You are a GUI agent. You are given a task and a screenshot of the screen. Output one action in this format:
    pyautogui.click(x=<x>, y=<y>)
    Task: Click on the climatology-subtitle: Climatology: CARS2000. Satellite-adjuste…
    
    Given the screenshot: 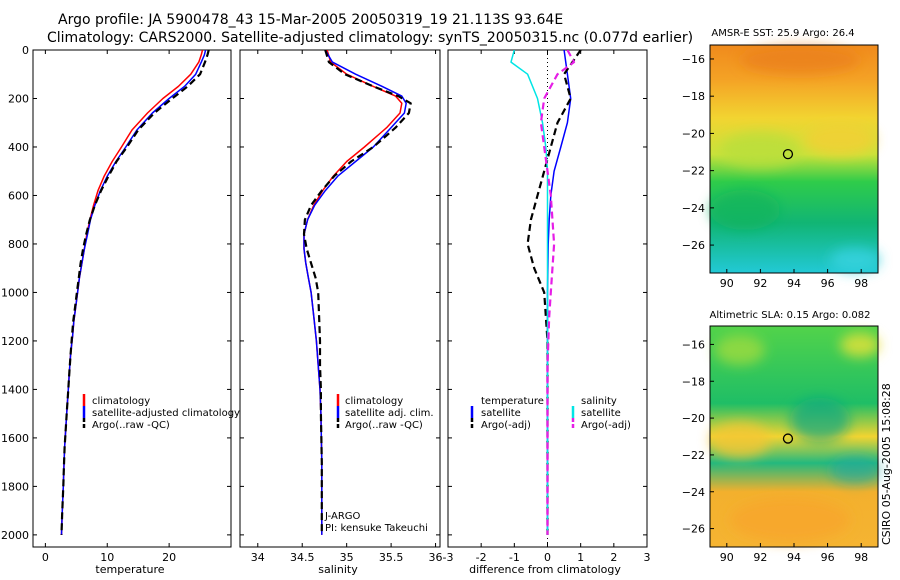 What is the action you would take?
    pyautogui.click(x=370, y=38)
    